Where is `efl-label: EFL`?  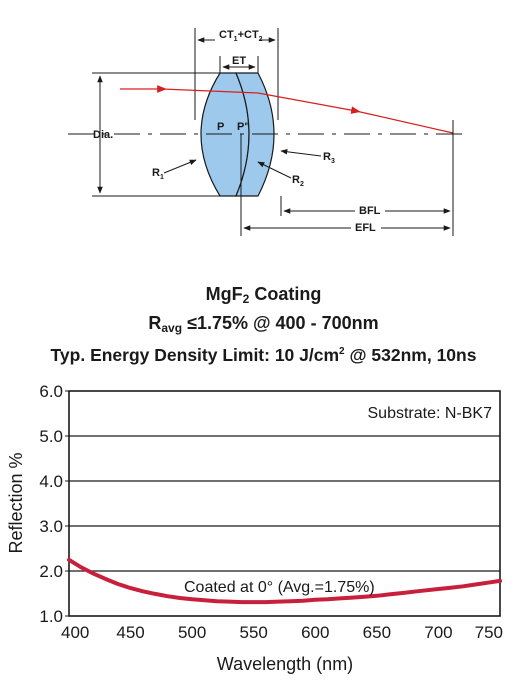 efl-label: EFL is located at coordinates (365, 228).